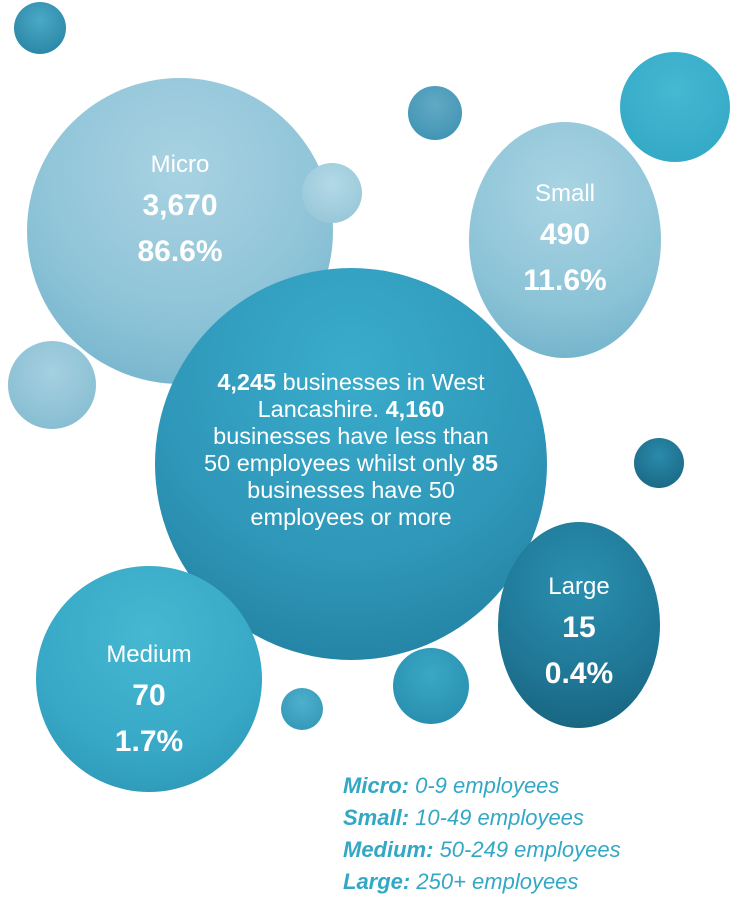  What do you see at coordinates (415, 409) in the screenshot?
I see `under-50-businesses: 4,160` at bounding box center [415, 409].